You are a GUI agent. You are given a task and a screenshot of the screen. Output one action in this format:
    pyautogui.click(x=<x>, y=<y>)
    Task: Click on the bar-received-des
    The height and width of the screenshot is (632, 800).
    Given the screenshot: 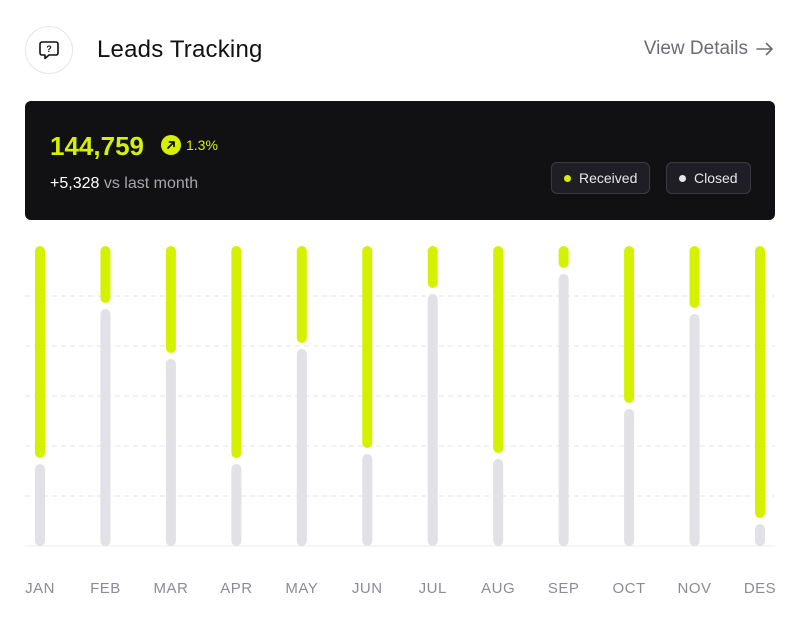 What is the action you would take?
    pyautogui.click(x=760, y=382)
    